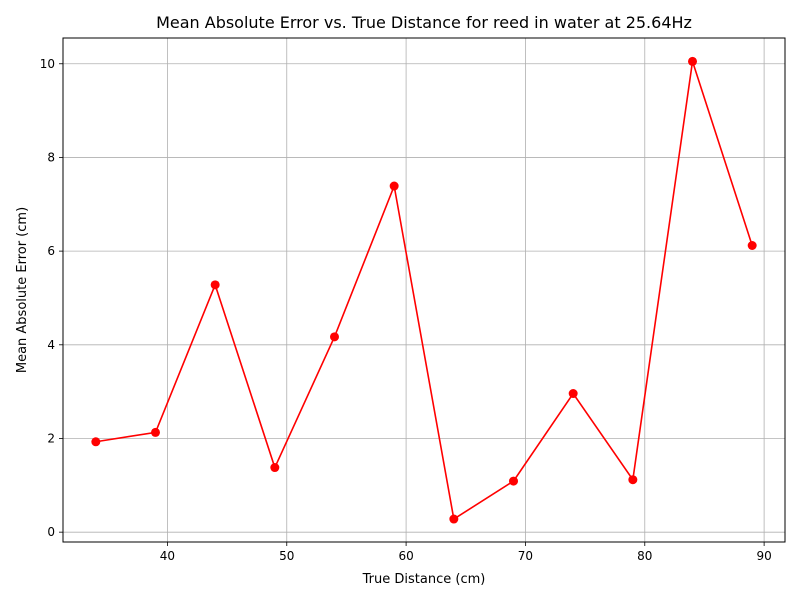  Describe the element at coordinates (424, 579) in the screenshot. I see `x-axis-label: True Distance (cm)` at that location.